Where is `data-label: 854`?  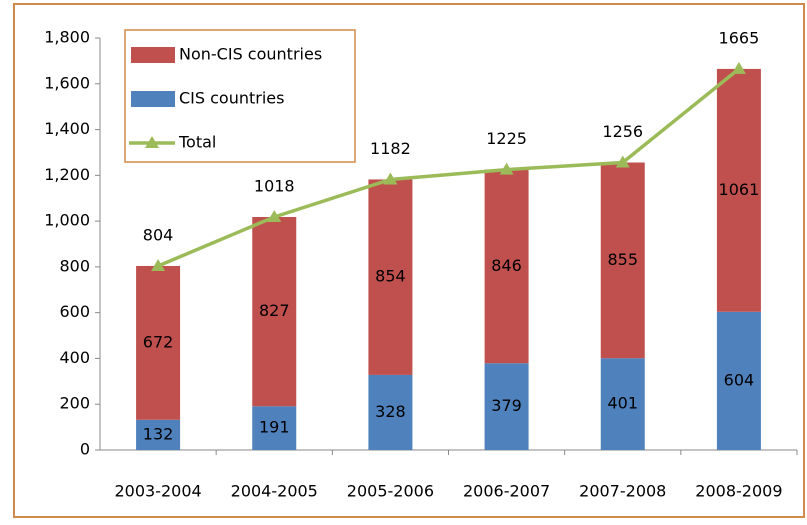 data-label: 854 is located at coordinates (390, 276).